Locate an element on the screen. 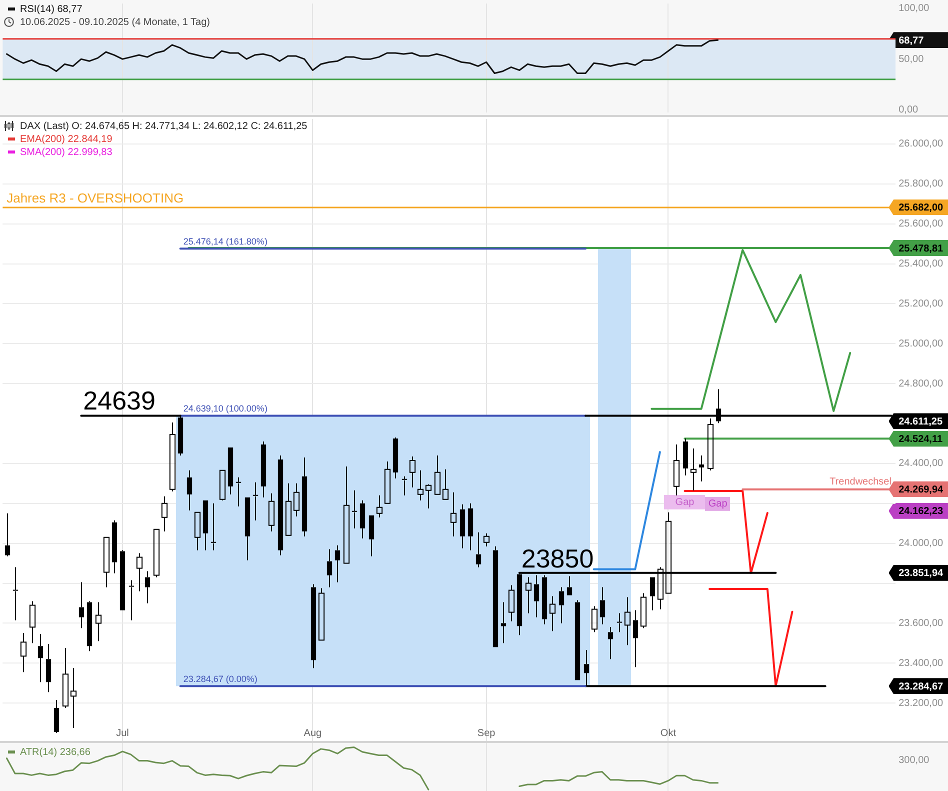 This screenshot has width=948, height=791. text: 300,00 is located at coordinates (914, 760).